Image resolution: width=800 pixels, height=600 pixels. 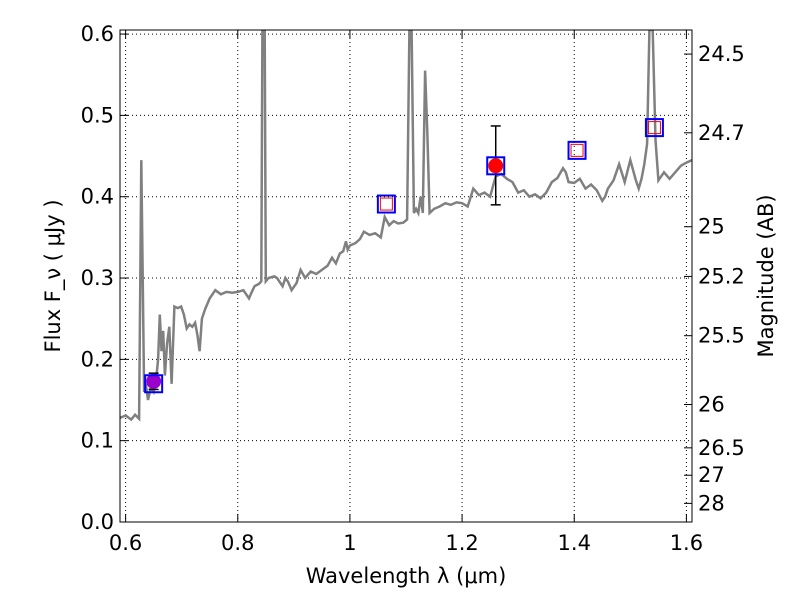 I want to click on x-tick-label: 1.4, so click(x=574, y=543).